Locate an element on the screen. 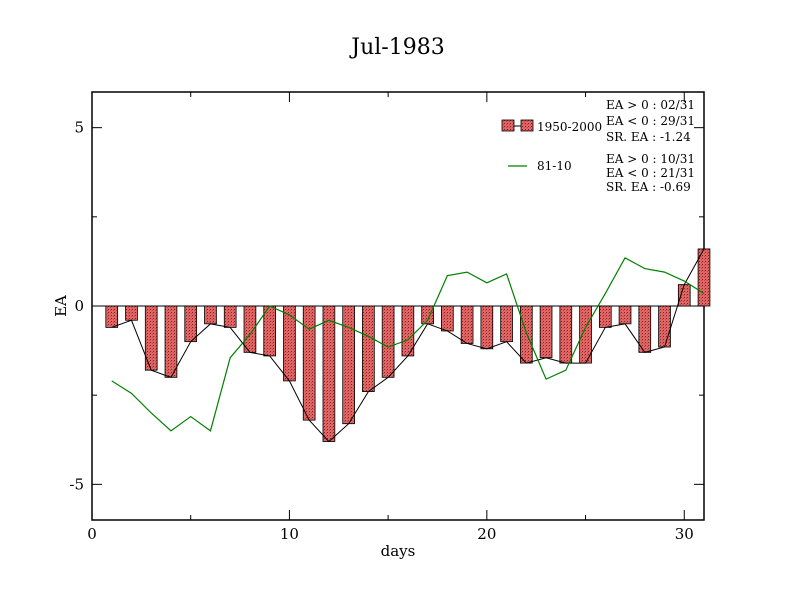 This screenshot has height=612, width=792. x-tick-label: 20 is located at coordinates (486, 534).